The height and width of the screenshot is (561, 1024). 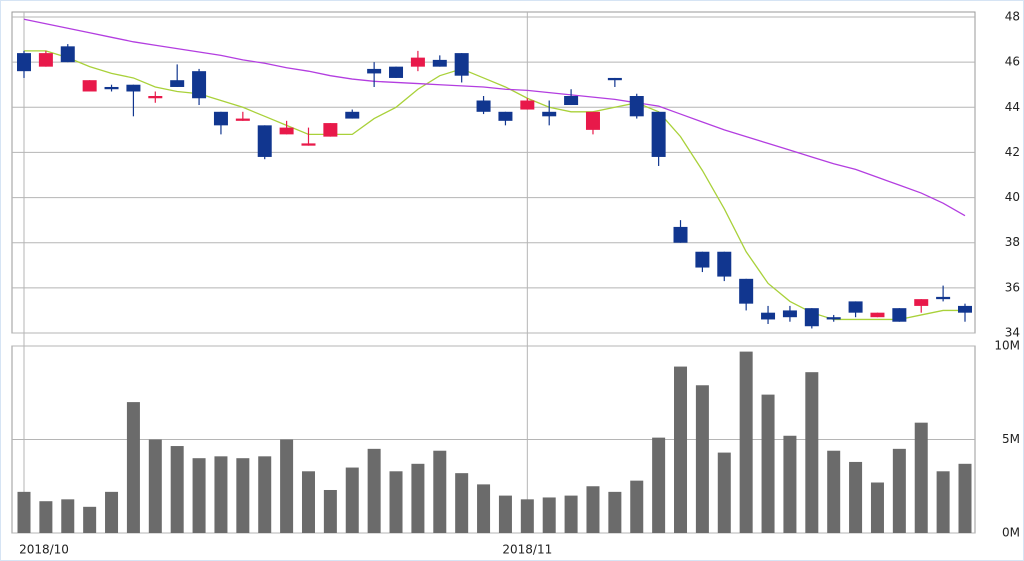 I want to click on y-tick-label: 5M, so click(x=1011, y=439).